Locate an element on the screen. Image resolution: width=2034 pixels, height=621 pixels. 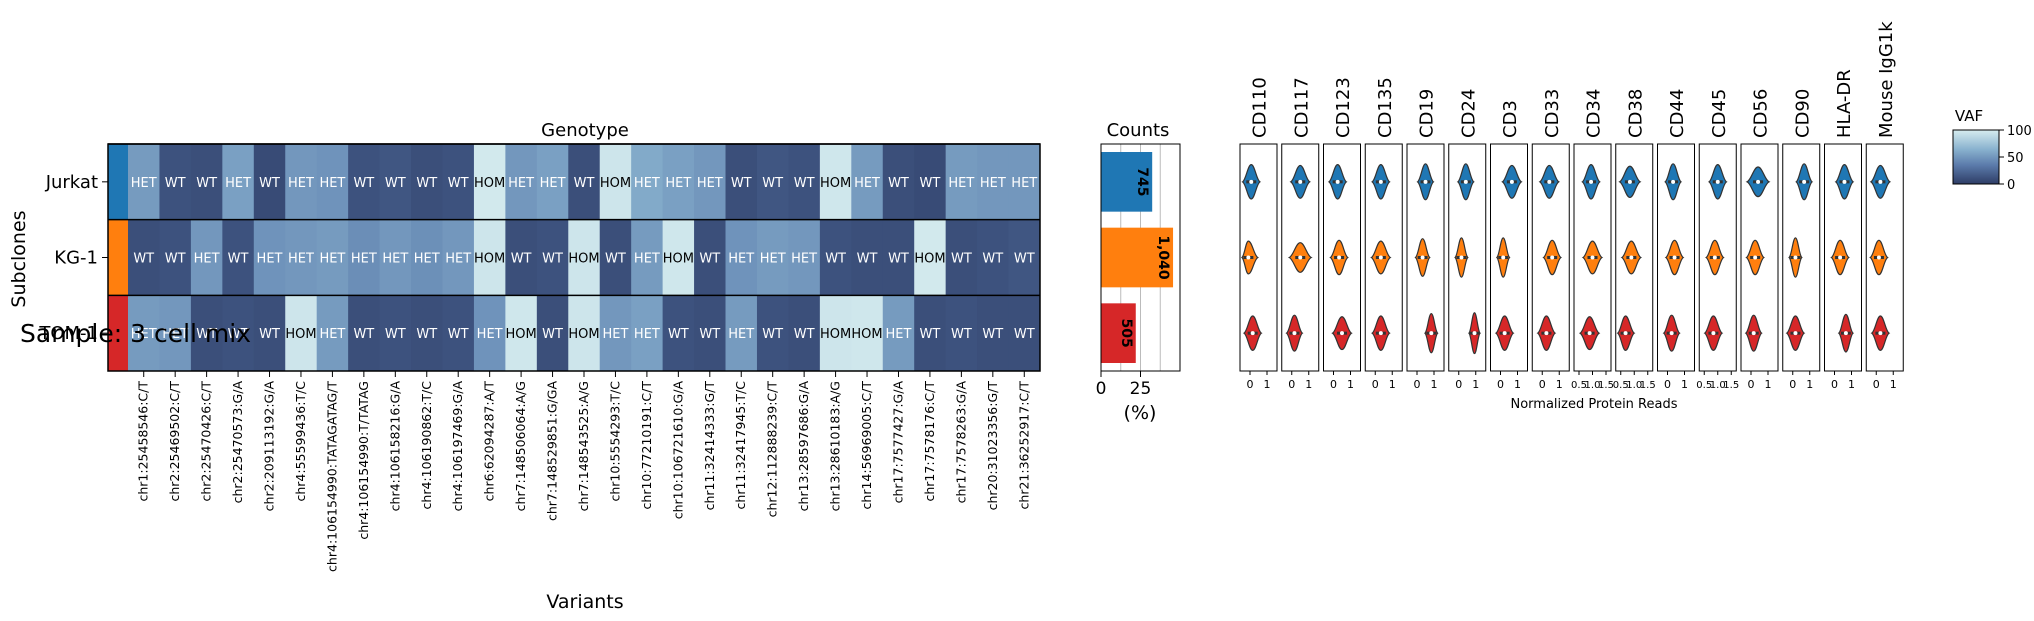
counts-xtick-label: 25 is located at coordinates (1141, 389).